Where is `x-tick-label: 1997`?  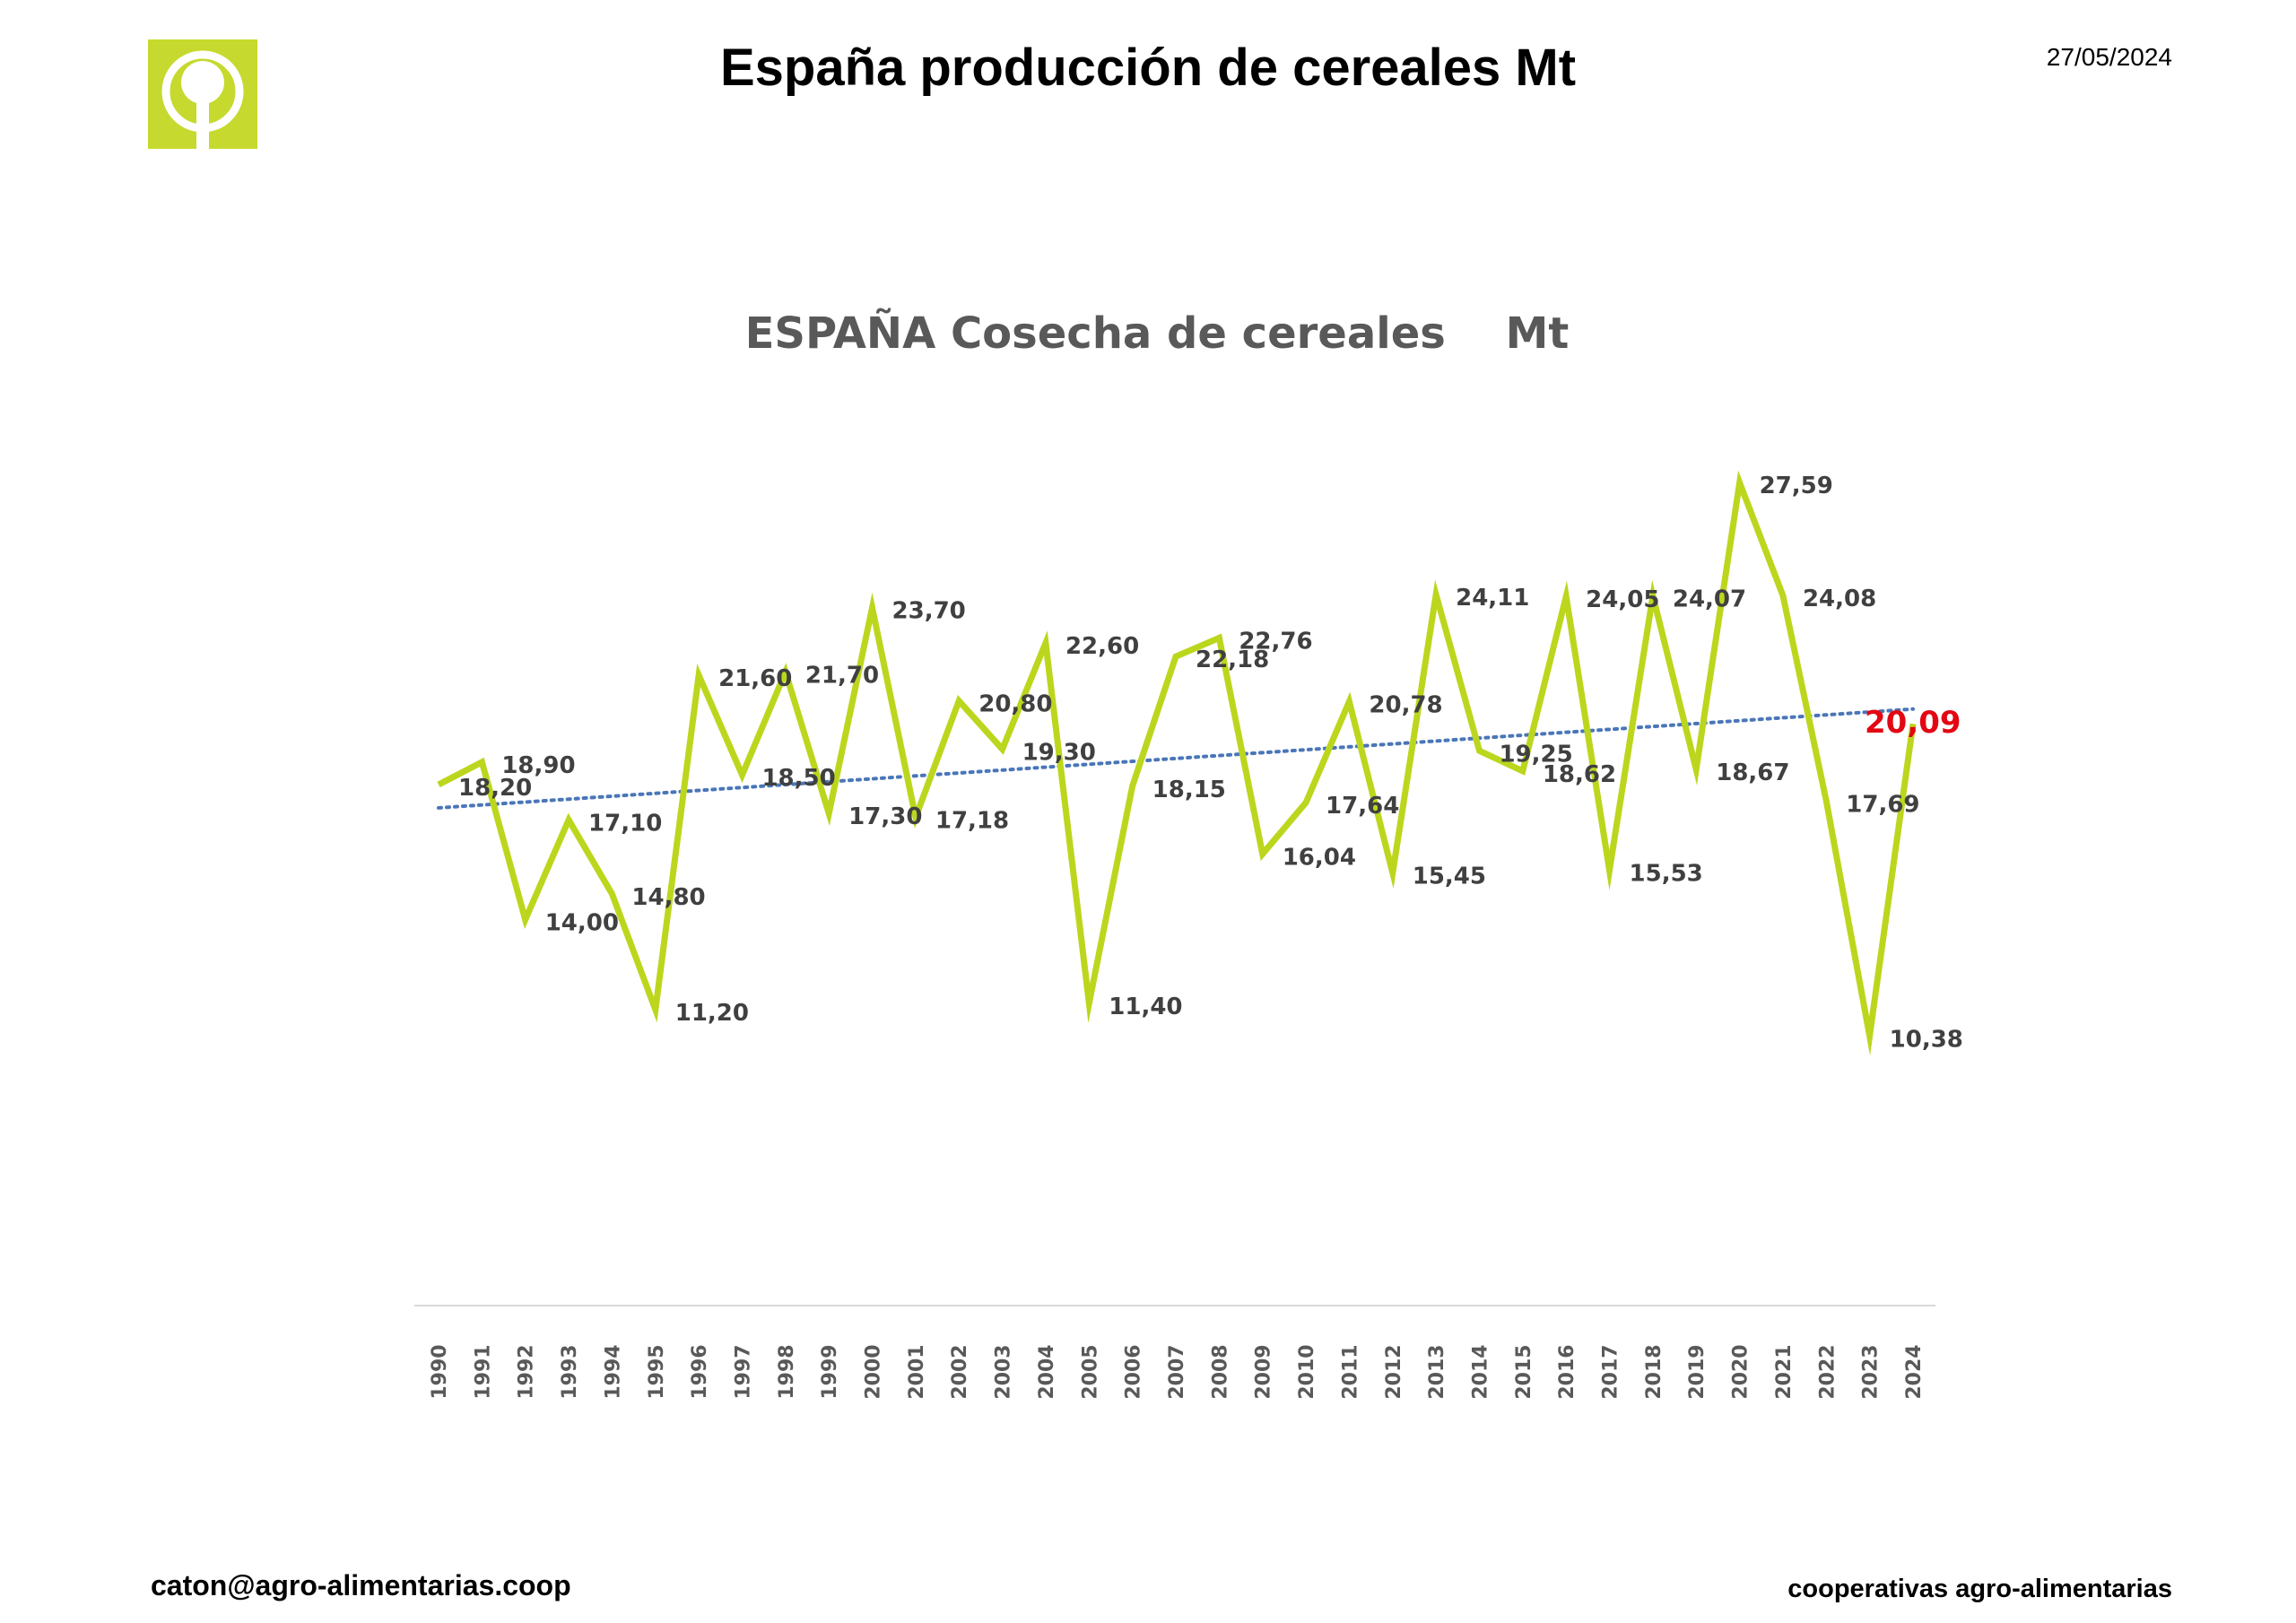
x-tick-label: 1997 is located at coordinates (743, 1371).